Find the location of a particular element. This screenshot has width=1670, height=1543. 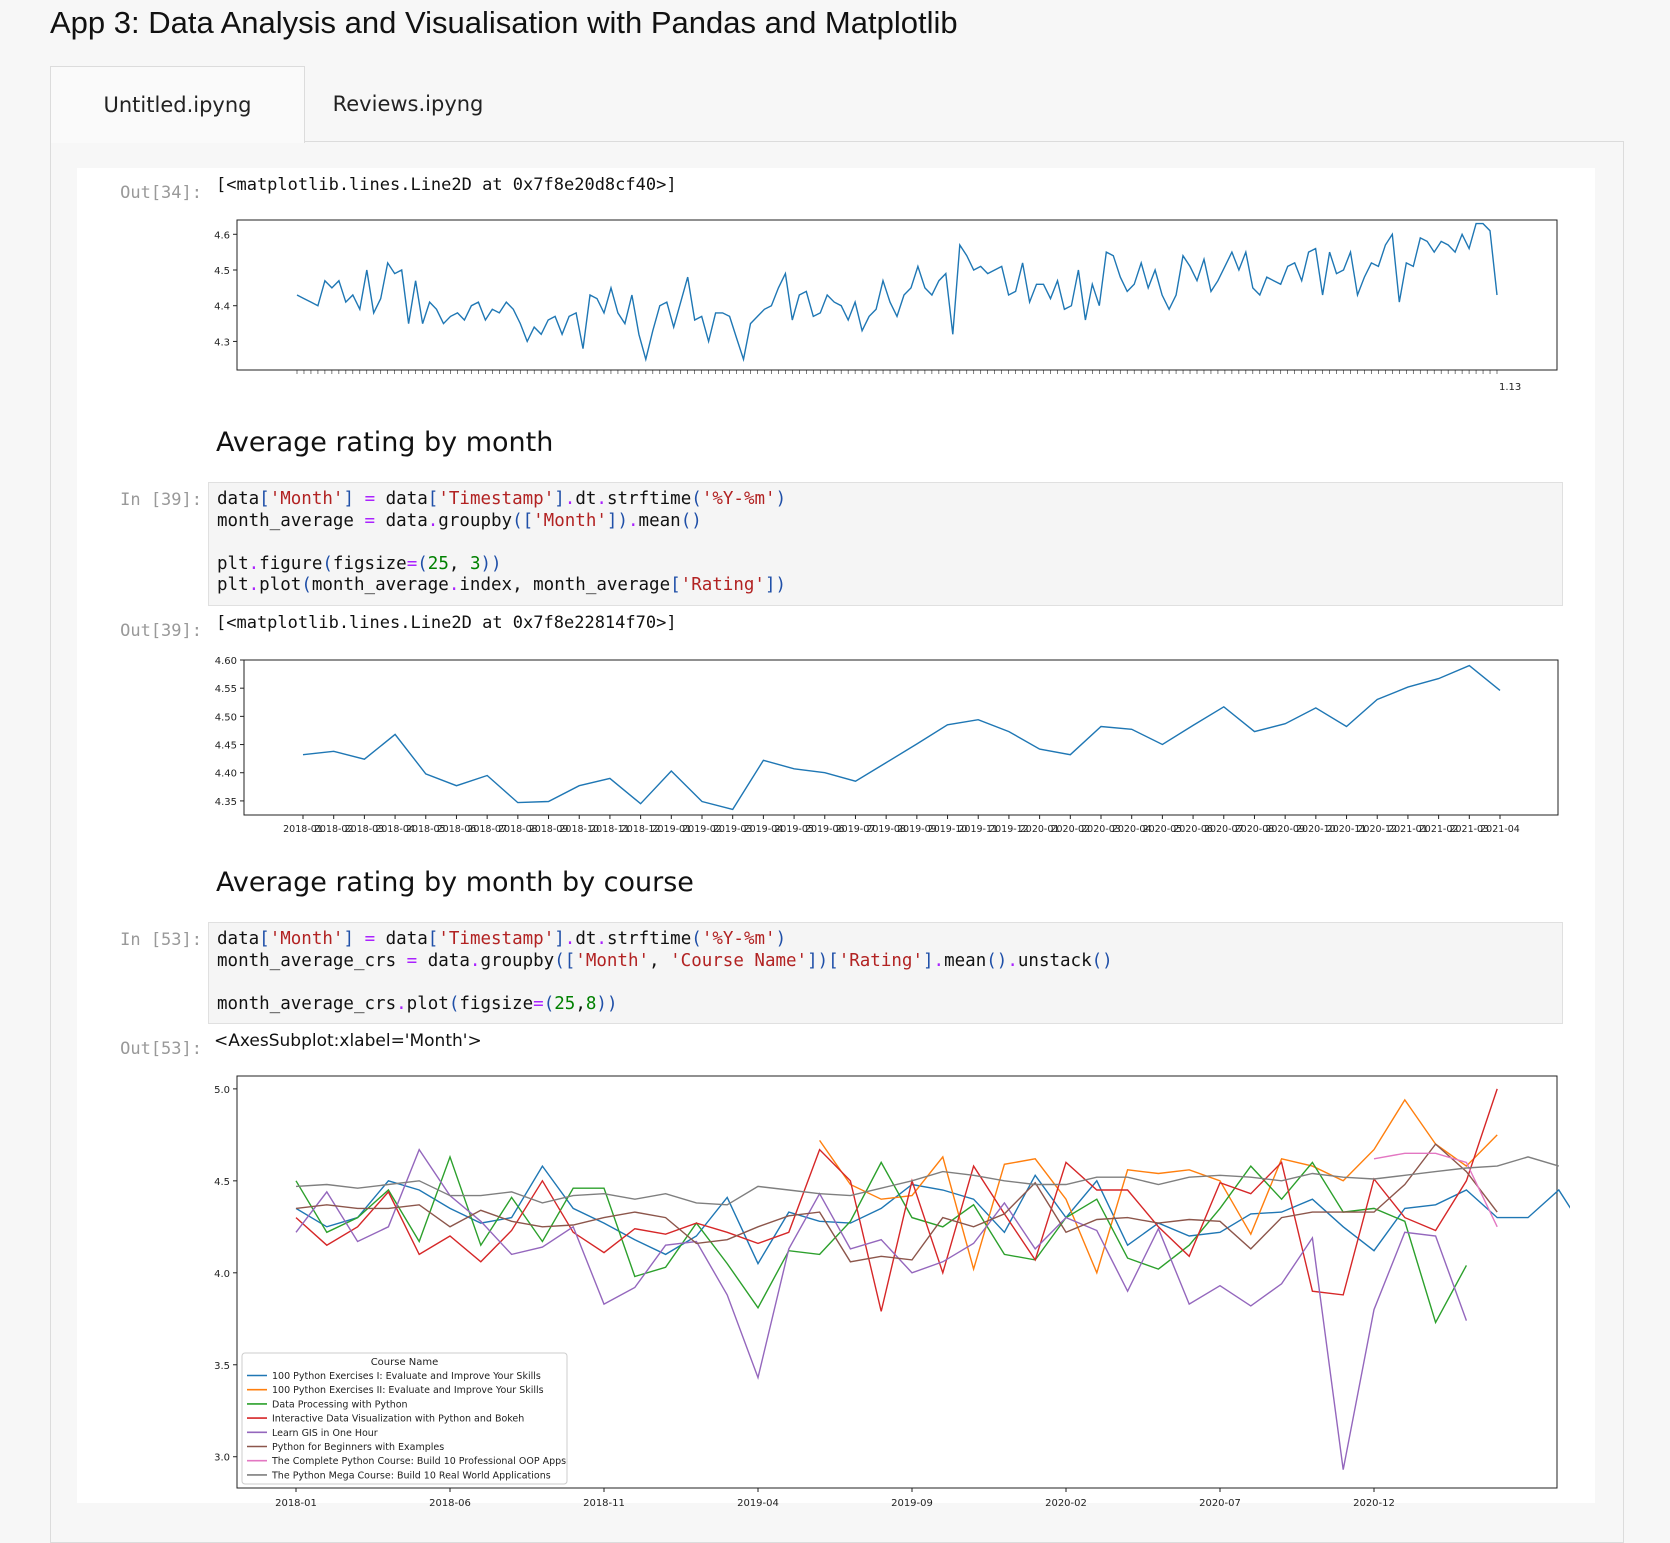

x-tick-label: 2019-10 is located at coordinates (948, 829).